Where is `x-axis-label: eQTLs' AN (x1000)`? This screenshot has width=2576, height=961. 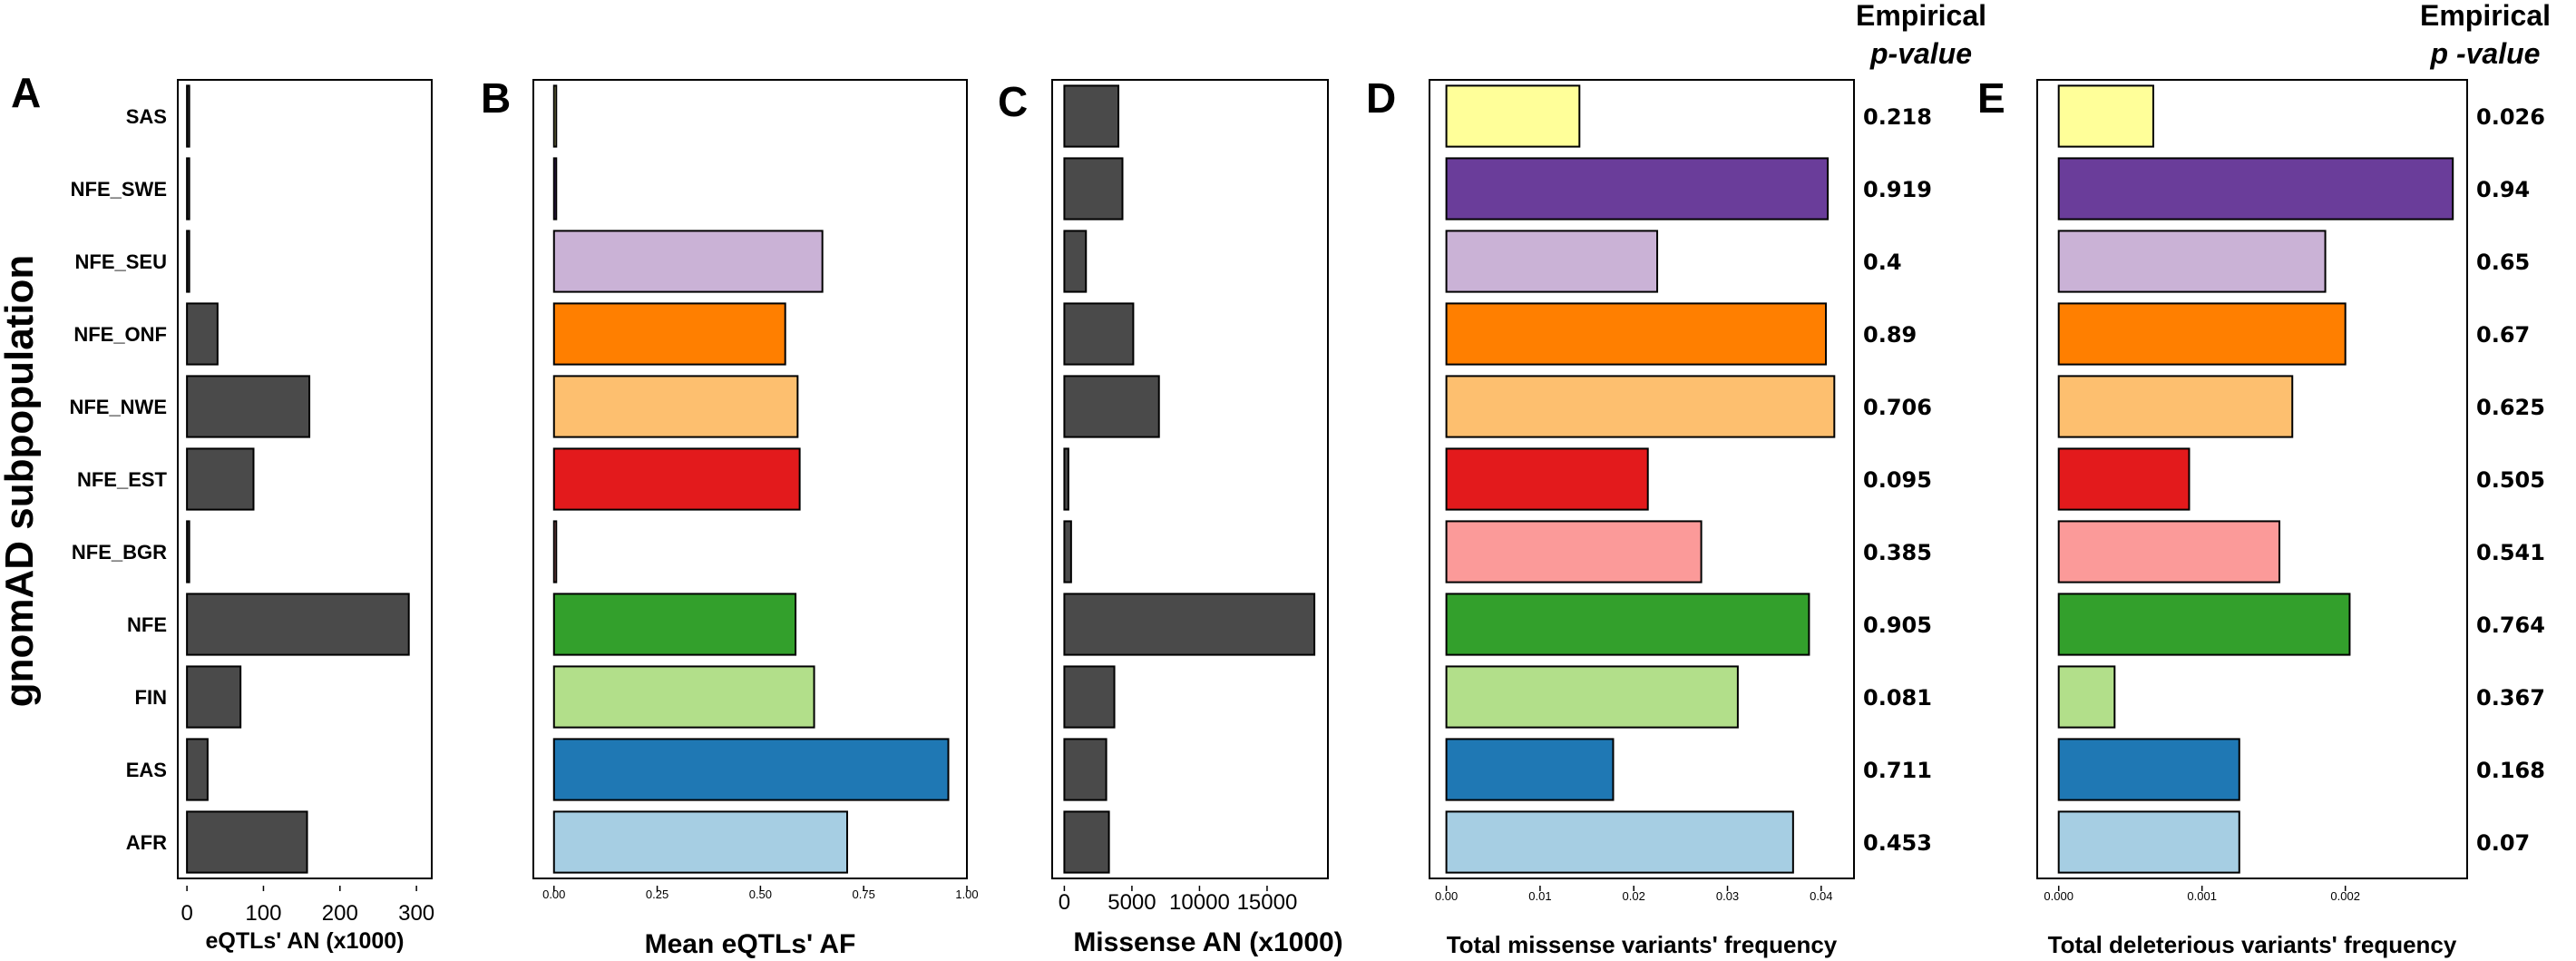 x-axis-label: eQTLs' AN (x1000) is located at coordinates (305, 941).